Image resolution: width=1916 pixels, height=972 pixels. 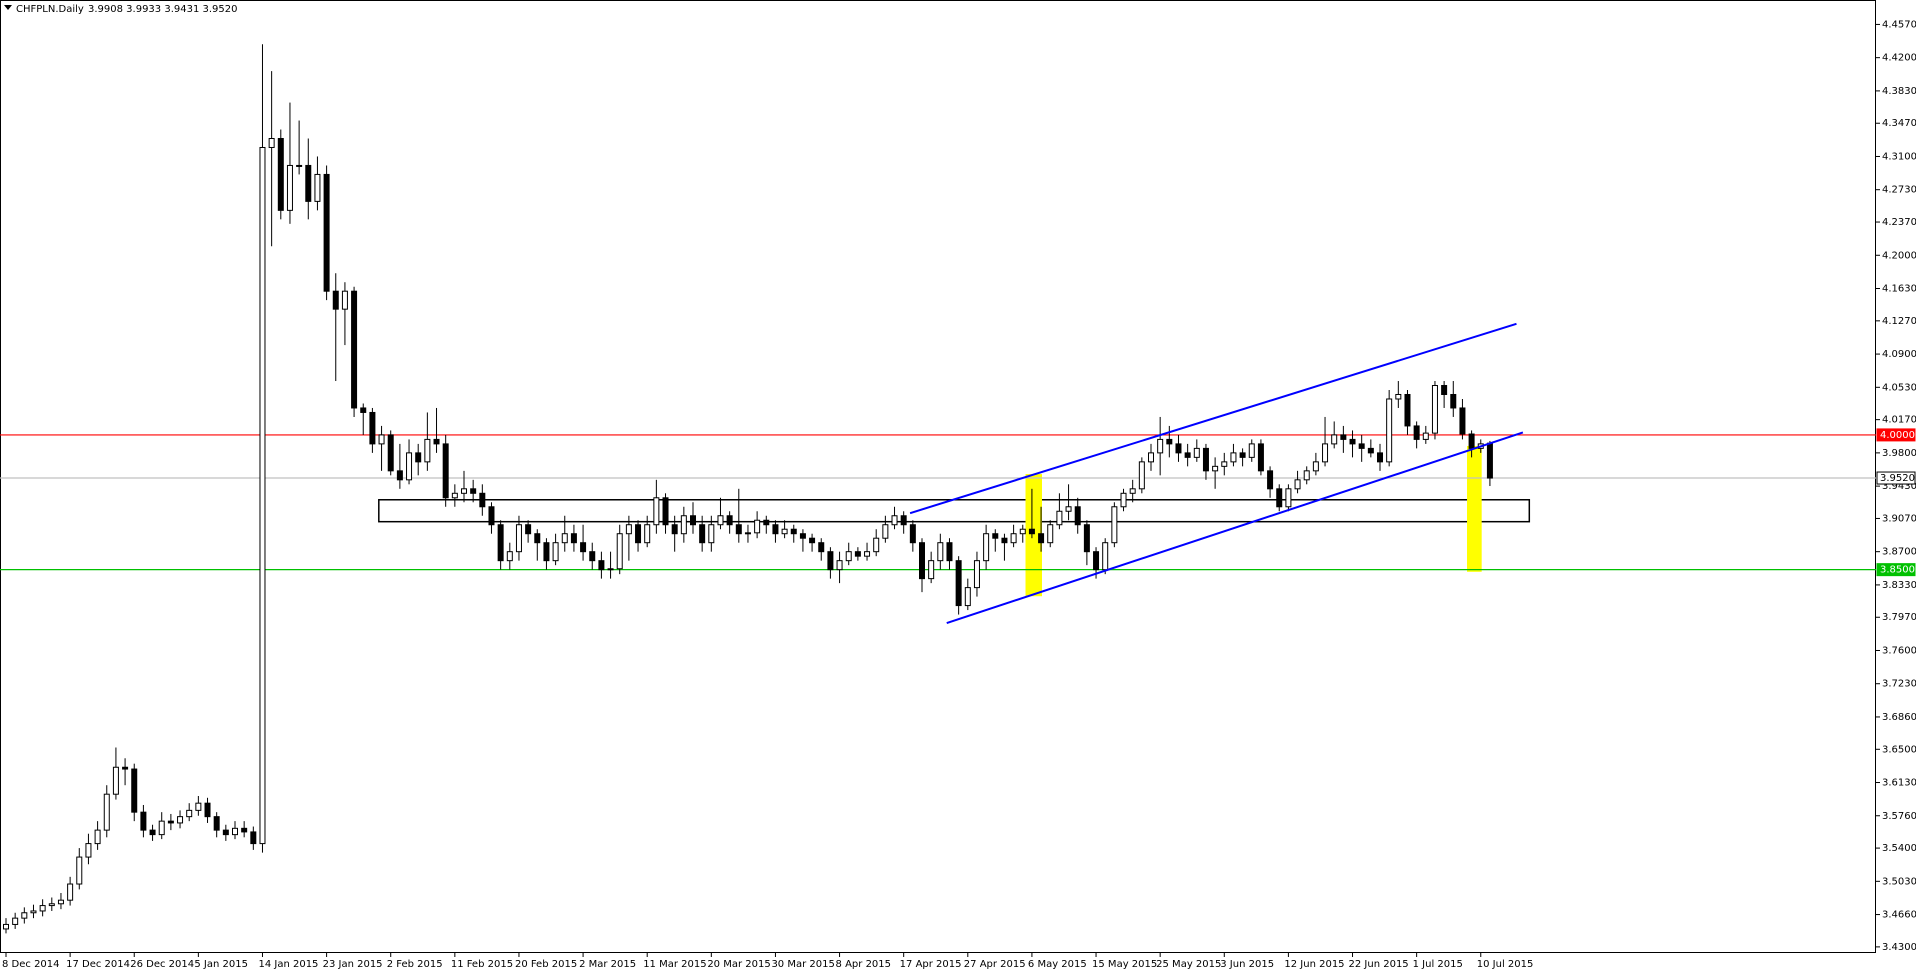 I want to click on y-tick-label: 3.8330, so click(x=1899, y=585).